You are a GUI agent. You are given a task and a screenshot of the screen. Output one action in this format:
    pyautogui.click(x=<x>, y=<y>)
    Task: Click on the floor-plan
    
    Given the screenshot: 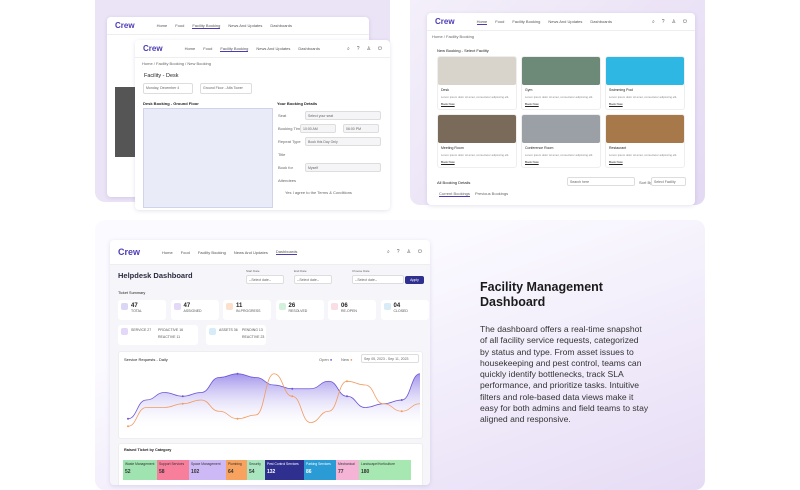 What is the action you would take?
    pyautogui.click(x=208, y=158)
    